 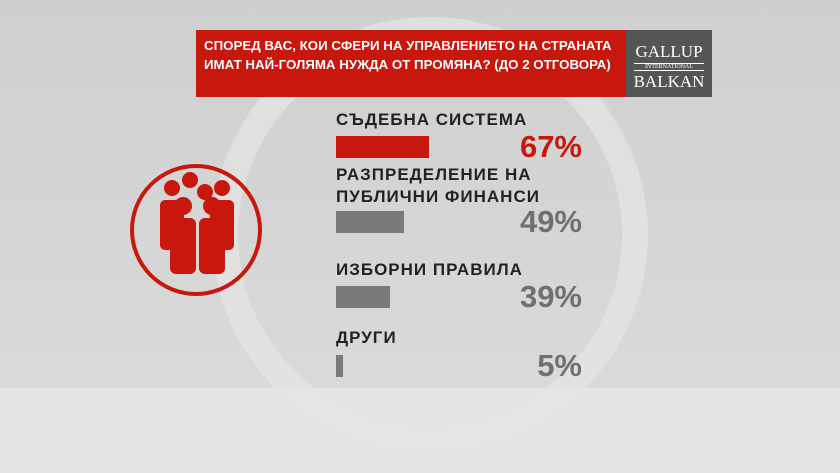 What do you see at coordinates (550, 221) in the screenshot?
I see `value-label: 49%` at bounding box center [550, 221].